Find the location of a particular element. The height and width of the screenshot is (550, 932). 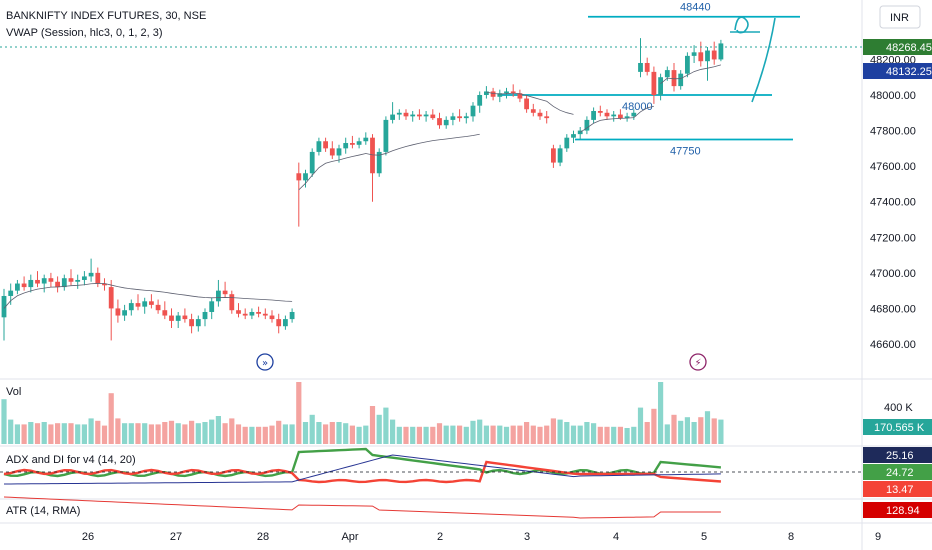

svg-text: 24.72 is located at coordinates (900, 473).